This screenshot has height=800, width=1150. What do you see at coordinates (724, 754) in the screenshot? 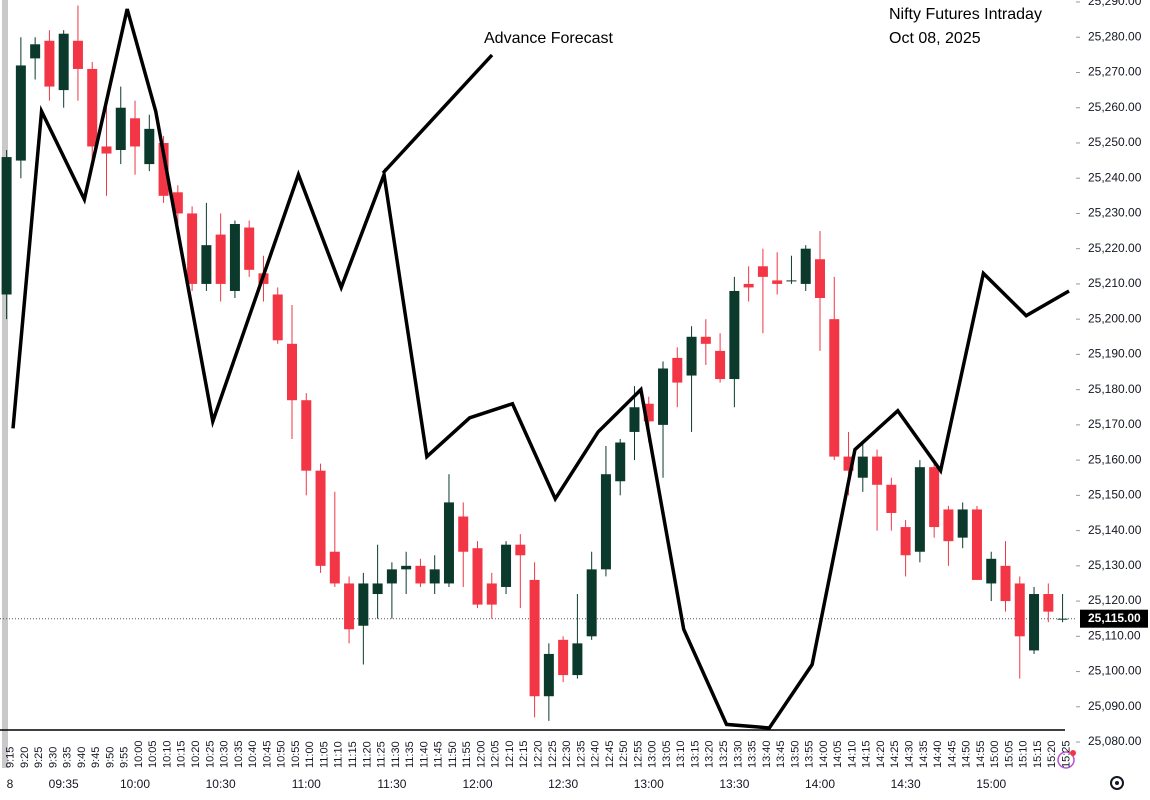
I see `x-tick-label: 13:25` at bounding box center [724, 754].